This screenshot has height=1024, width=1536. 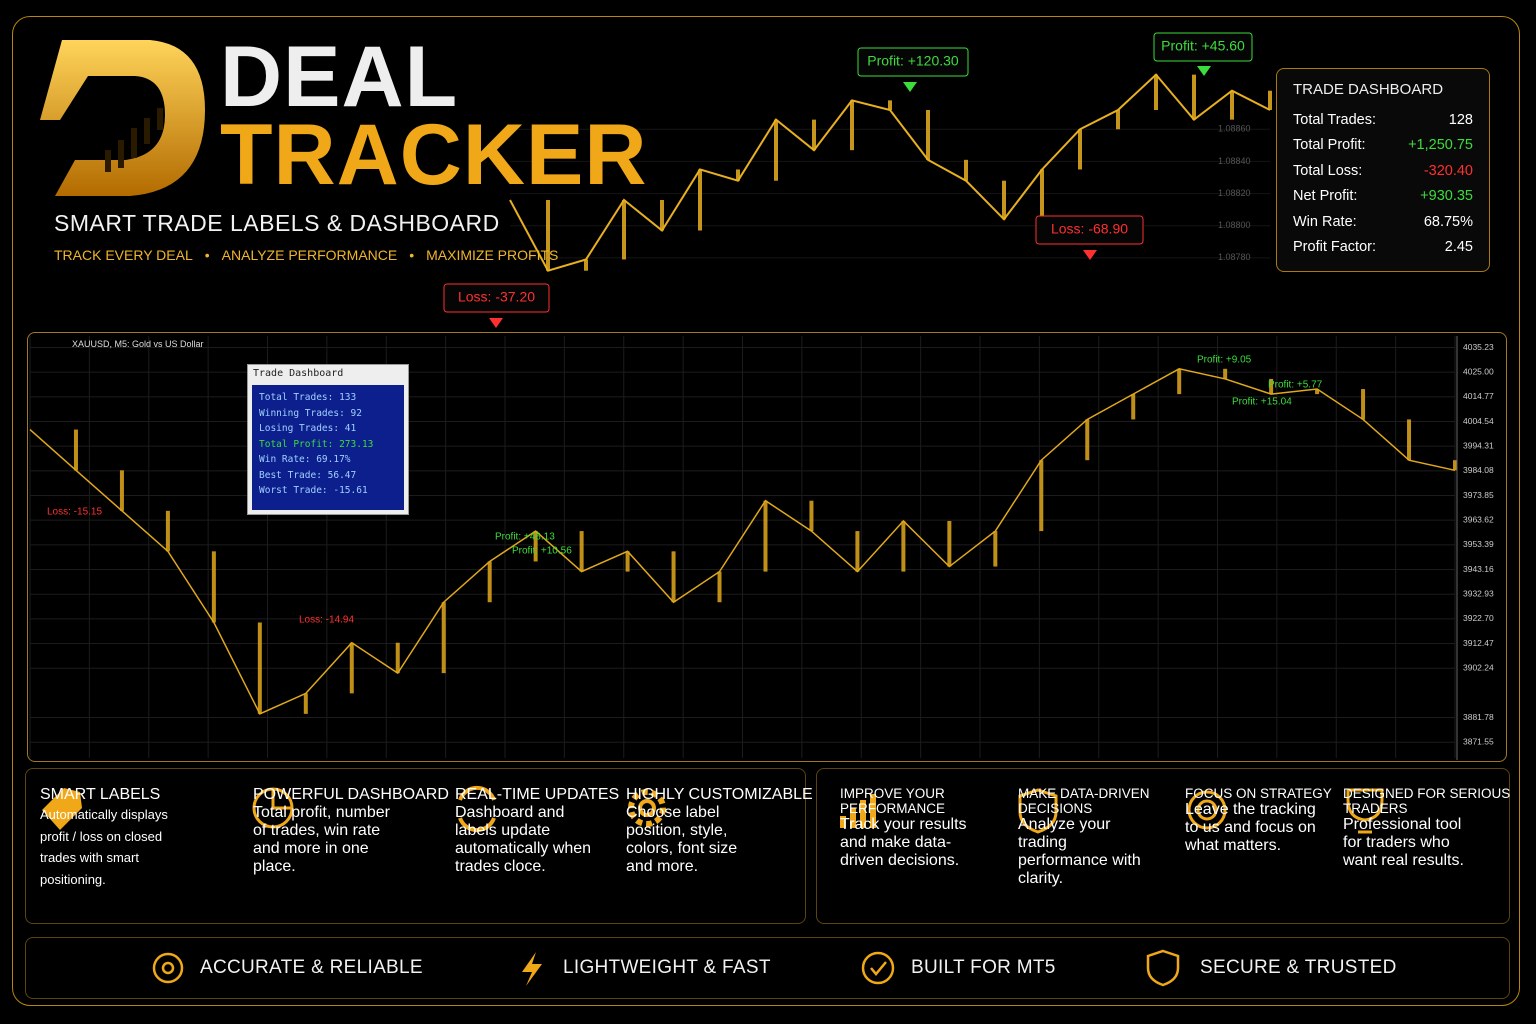 I want to click on trade-label: Loss: -37.20, so click(x=496, y=297).